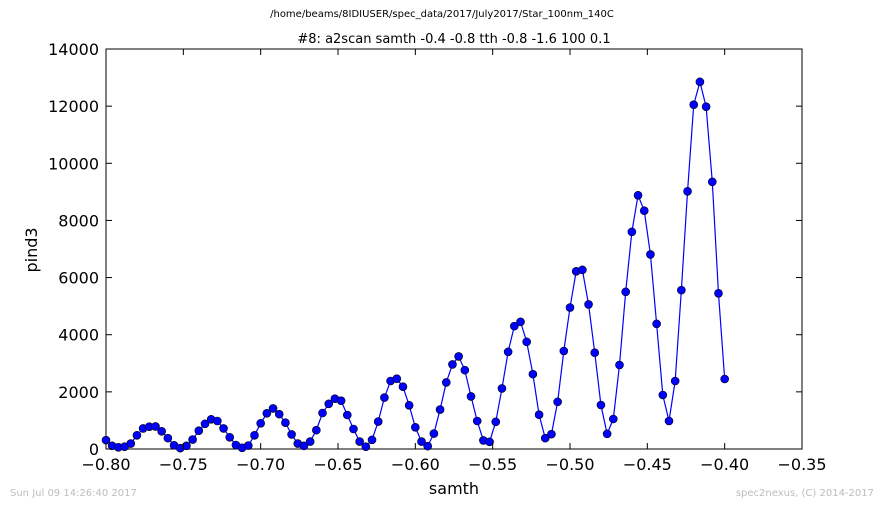 This screenshot has width=884, height=509. I want to click on y-tick-label: 14000, so click(73, 49).